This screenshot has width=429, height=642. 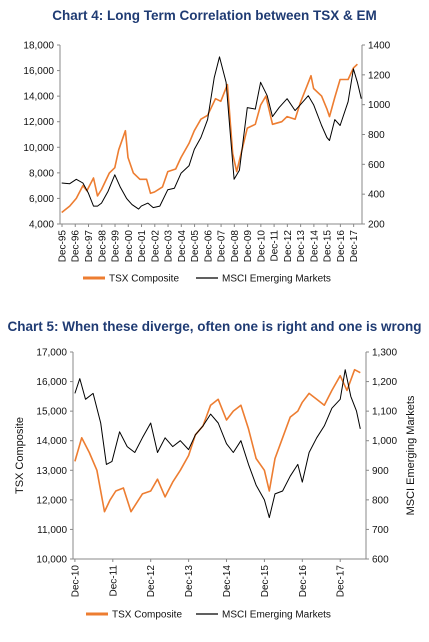 I want to click on x-tick-label: Dec-02, so click(x=155, y=246).